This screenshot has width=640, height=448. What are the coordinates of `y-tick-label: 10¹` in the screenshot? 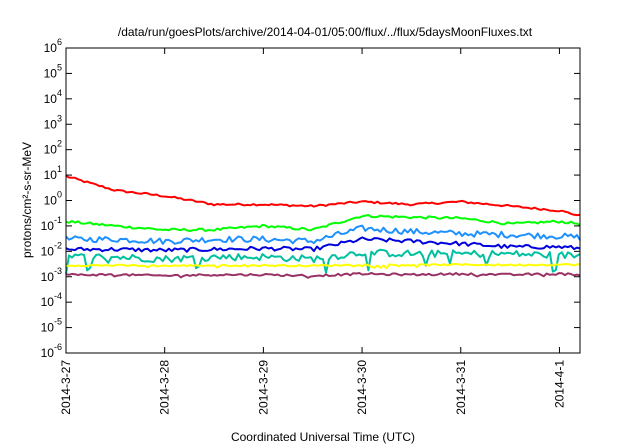 It's located at (53, 173).